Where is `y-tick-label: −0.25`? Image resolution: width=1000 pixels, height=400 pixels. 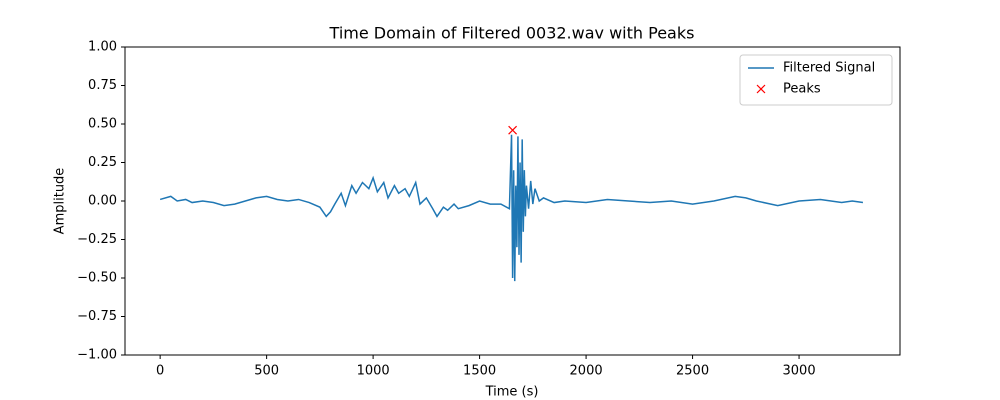 y-tick-label: −0.25 is located at coordinates (97, 239).